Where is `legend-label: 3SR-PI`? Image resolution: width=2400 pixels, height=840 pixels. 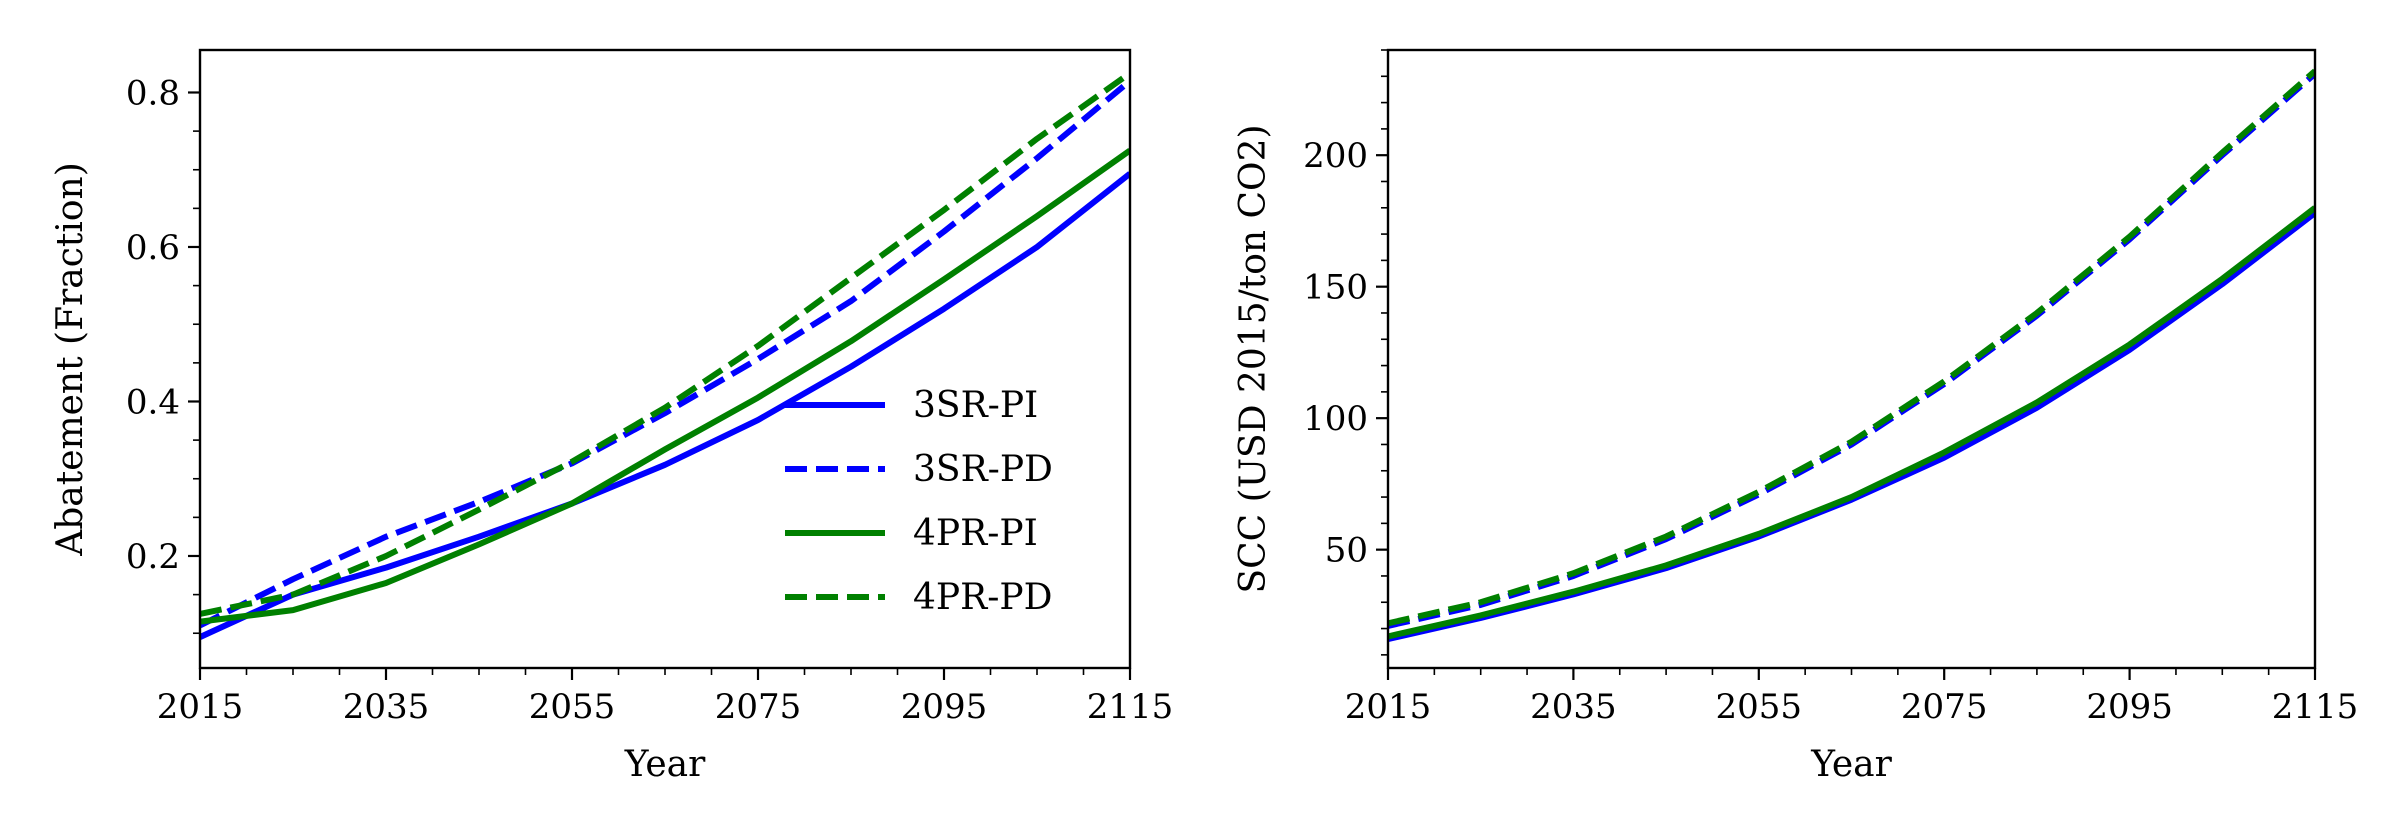
legend-label: 3SR-PI is located at coordinates (975, 405).